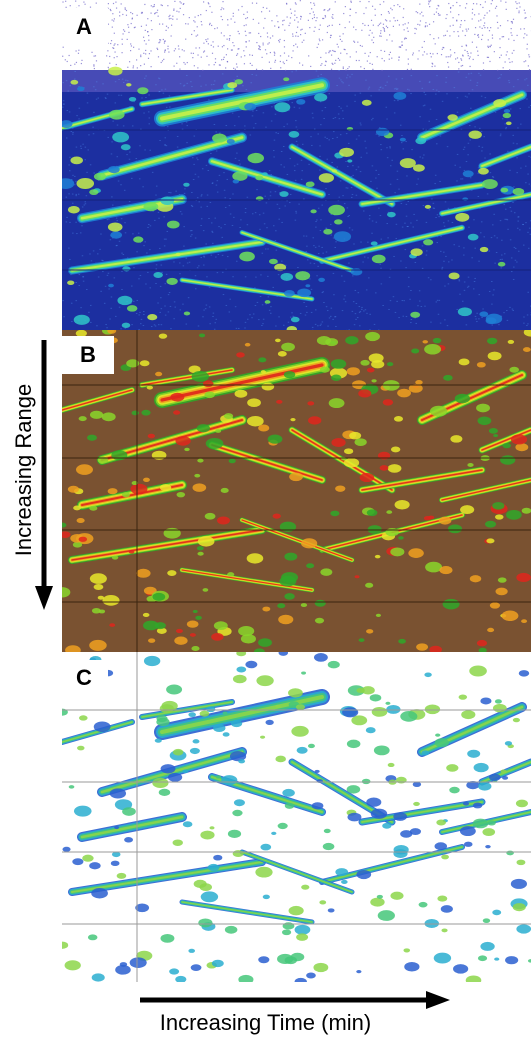  Describe the element at coordinates (23, 470) in the screenshot. I see `range-axis-label: Increasing Range` at that location.